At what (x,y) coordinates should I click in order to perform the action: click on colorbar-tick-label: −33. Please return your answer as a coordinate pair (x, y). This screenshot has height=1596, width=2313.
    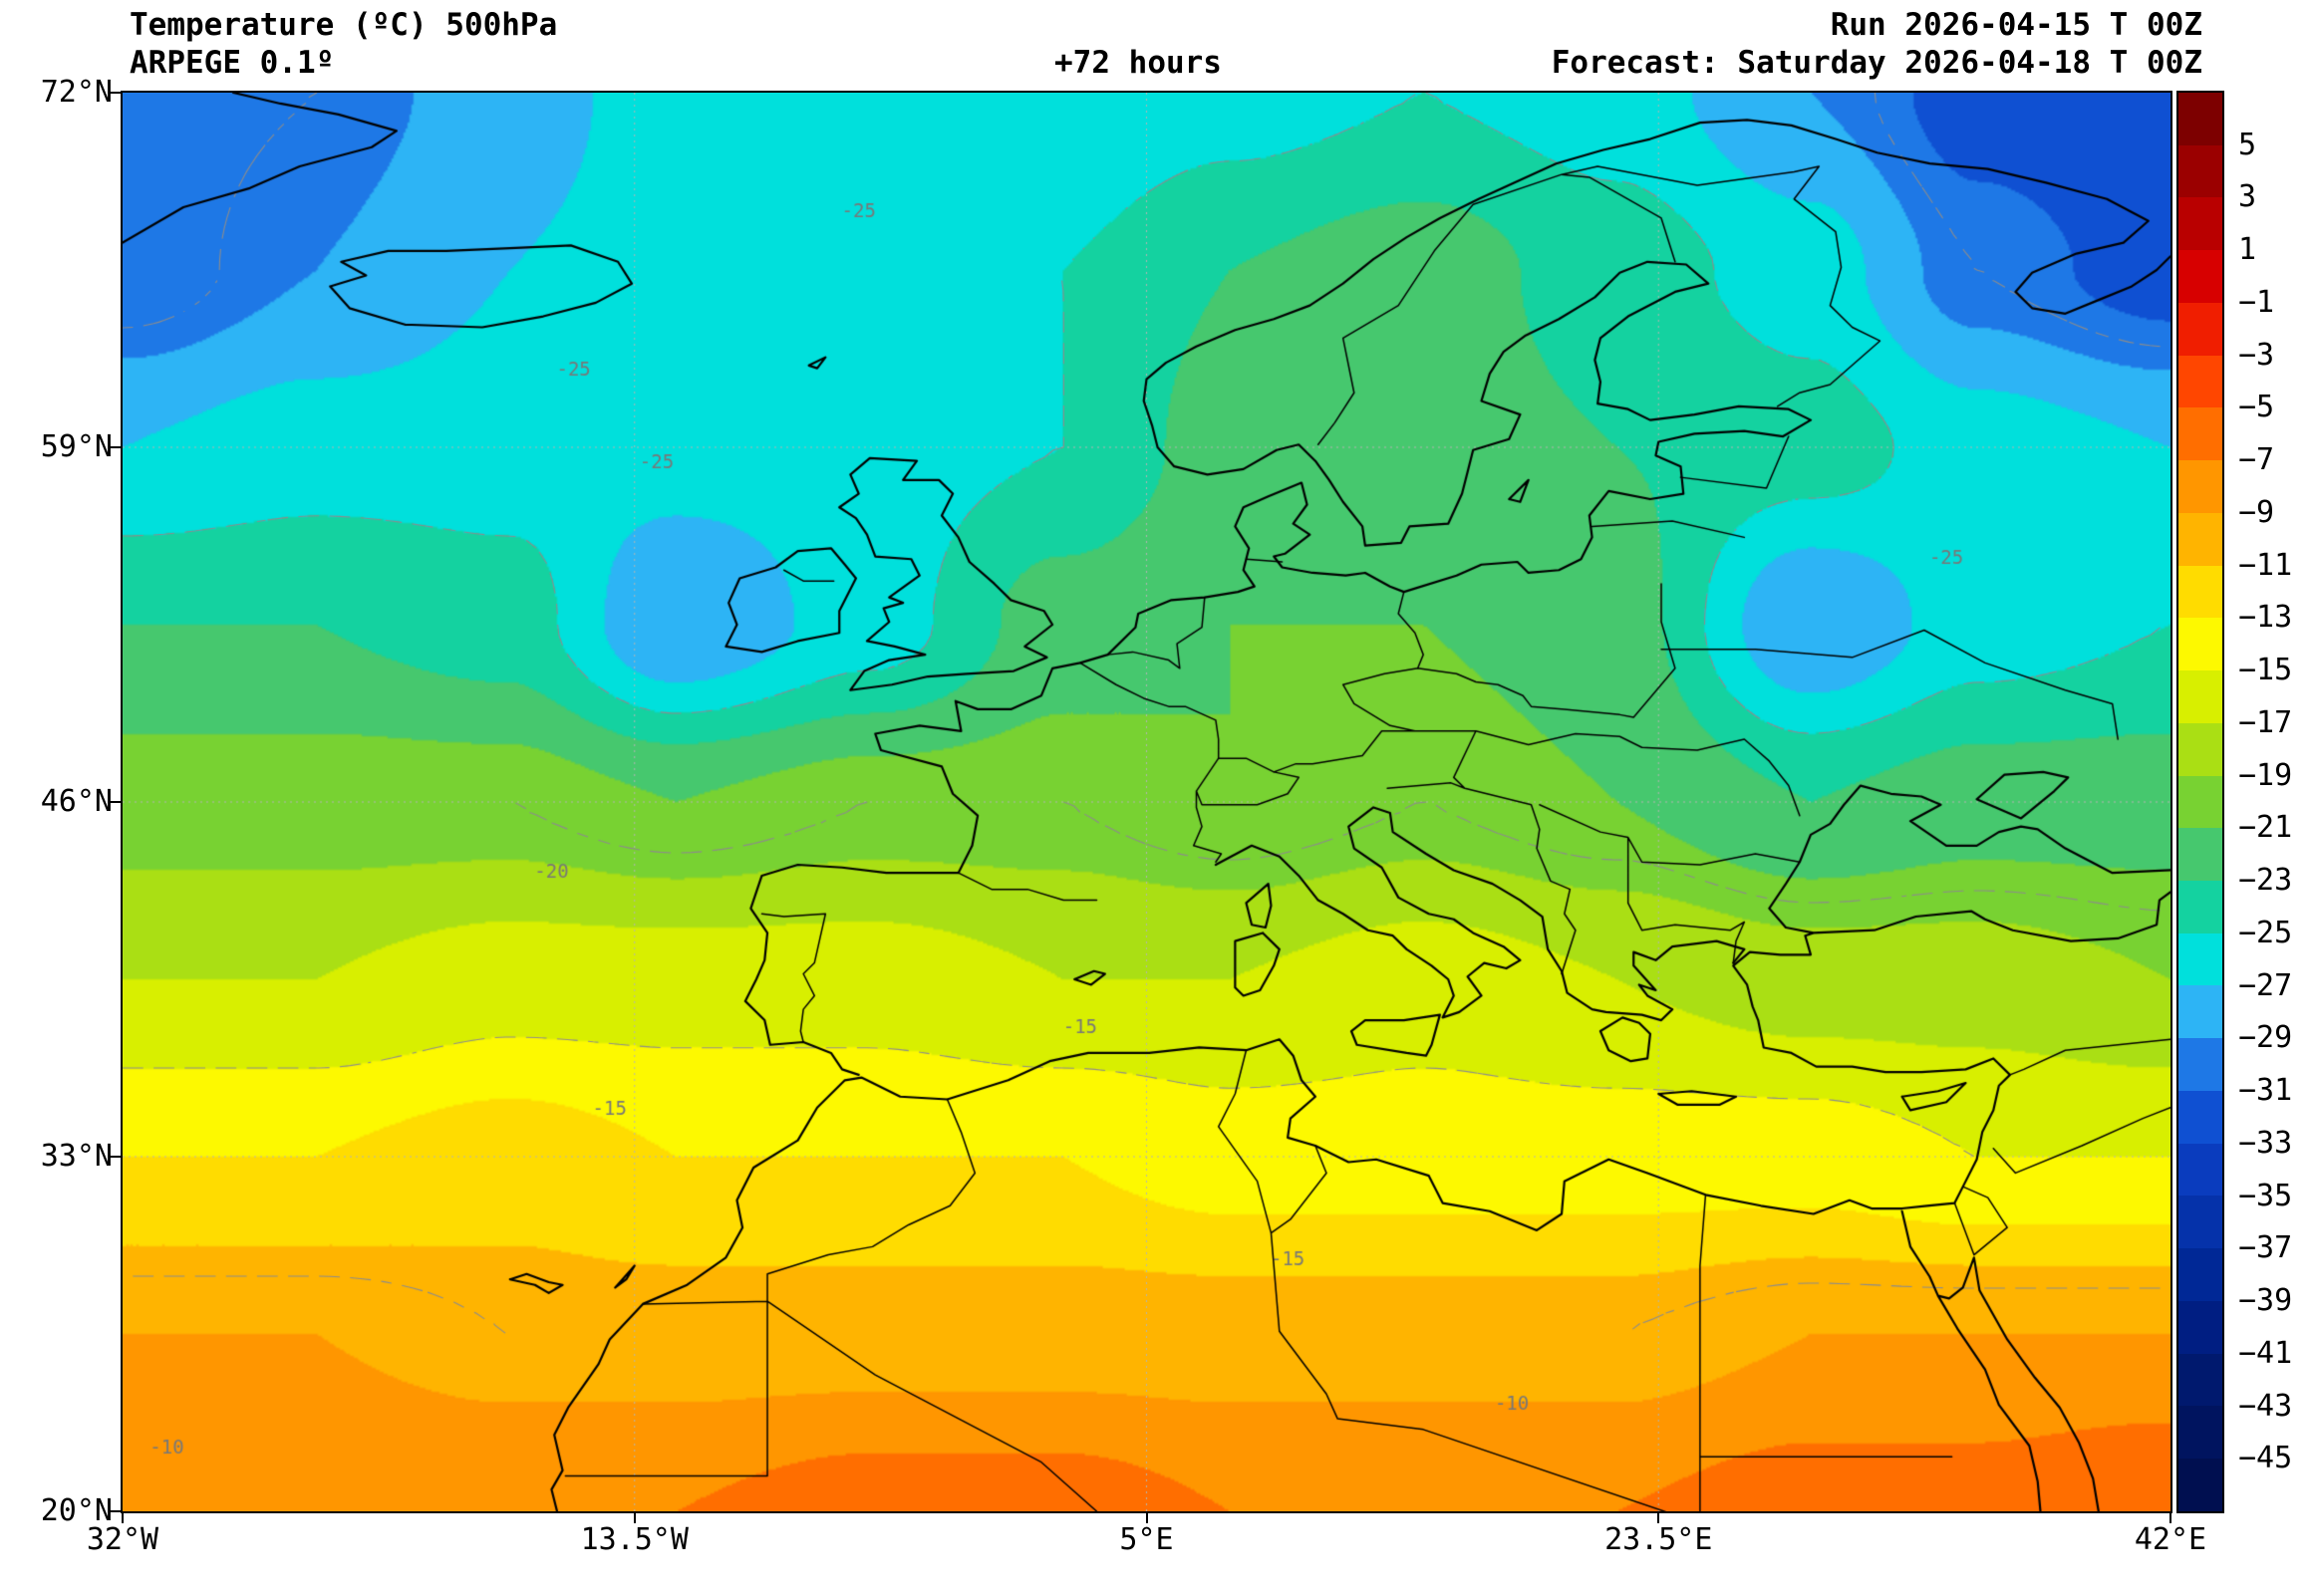
    Looking at the image, I should click on (2265, 1143).